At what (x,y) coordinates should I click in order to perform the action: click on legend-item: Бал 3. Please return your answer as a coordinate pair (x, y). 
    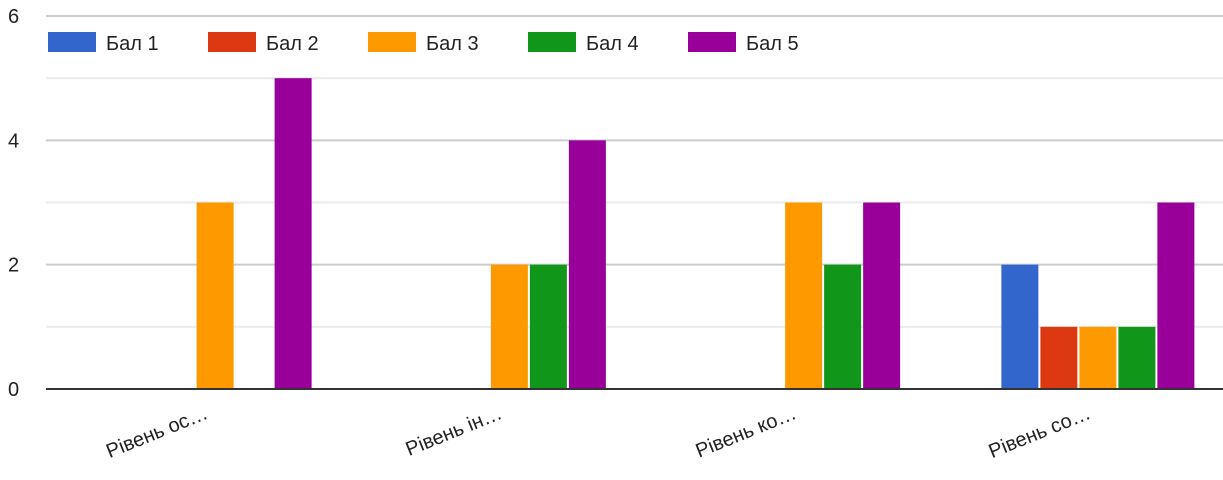
    Looking at the image, I should click on (423, 43).